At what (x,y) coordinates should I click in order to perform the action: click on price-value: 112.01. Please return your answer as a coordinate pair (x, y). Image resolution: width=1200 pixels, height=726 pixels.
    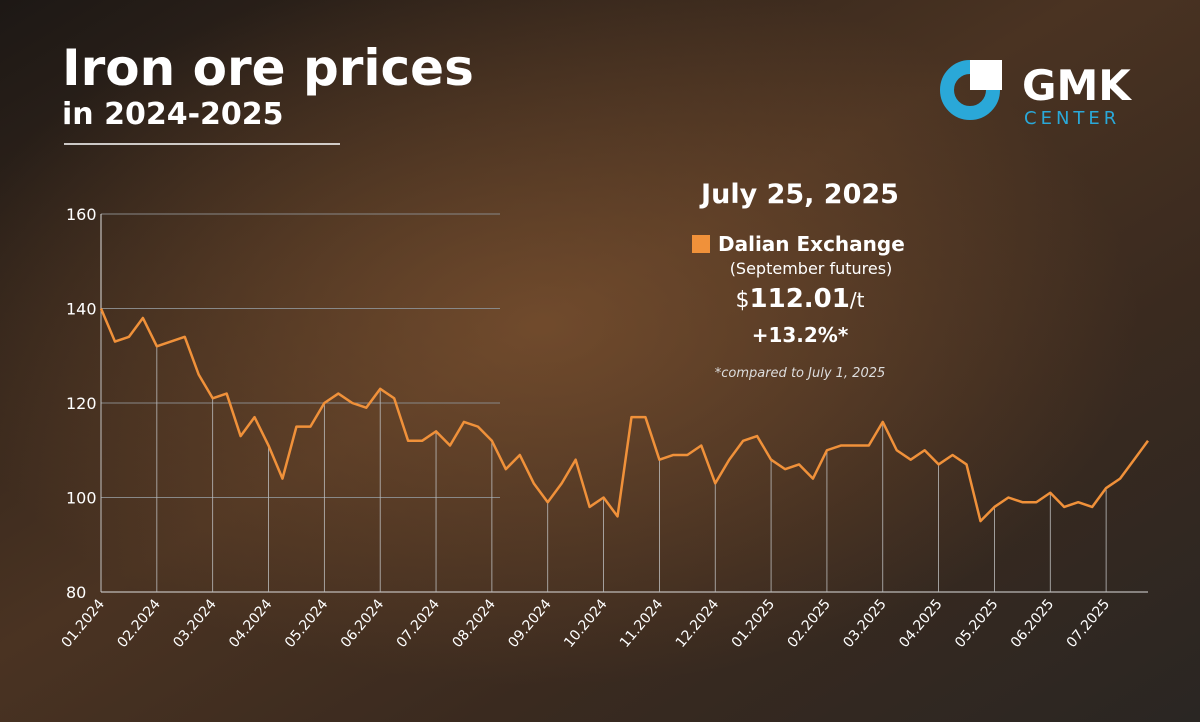
    Looking at the image, I should click on (800, 299).